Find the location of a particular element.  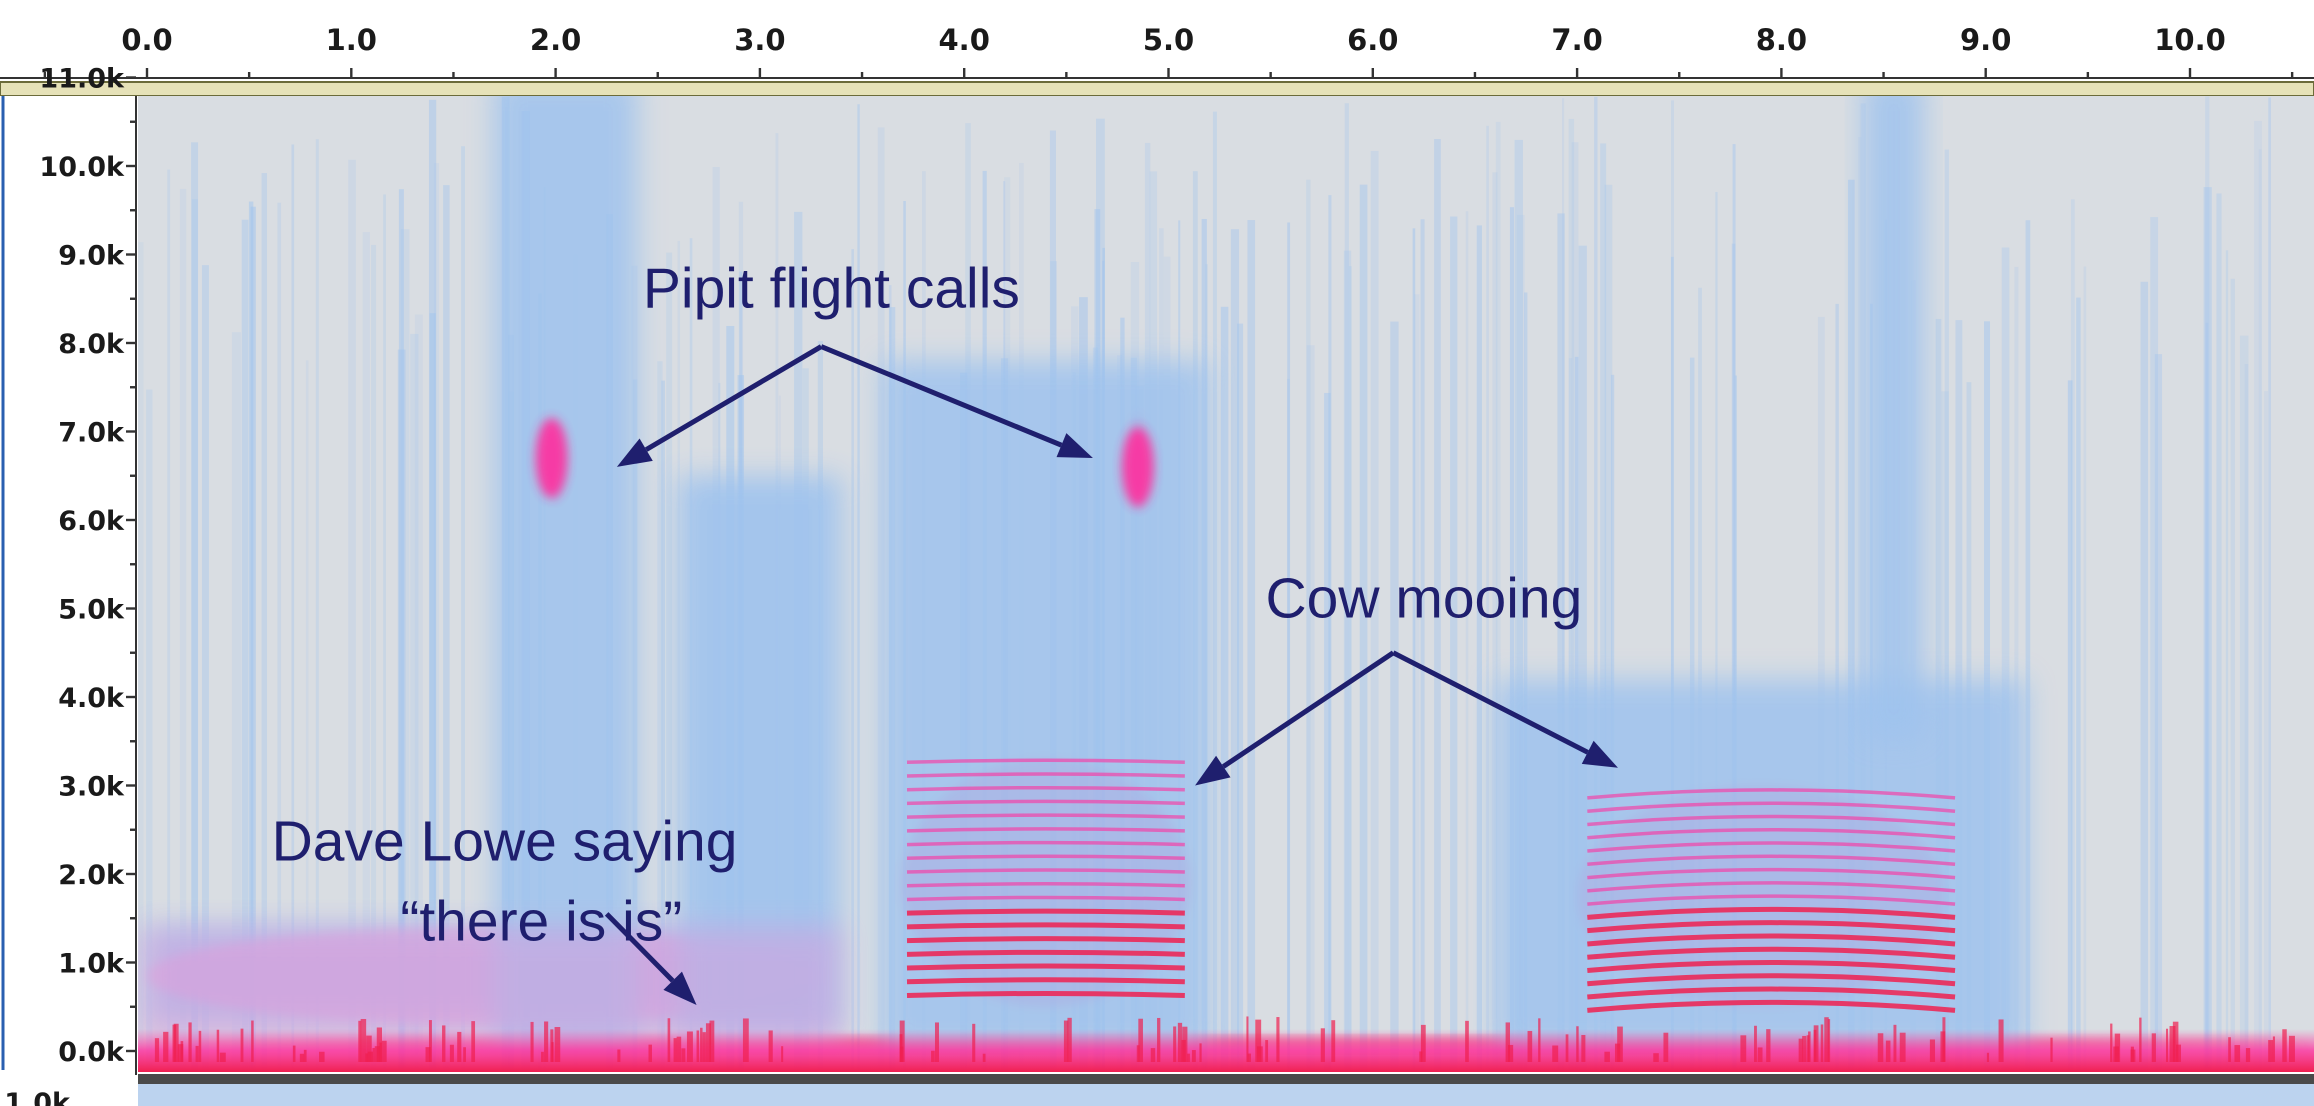

timeline-bar is located at coordinates (1157, 89).